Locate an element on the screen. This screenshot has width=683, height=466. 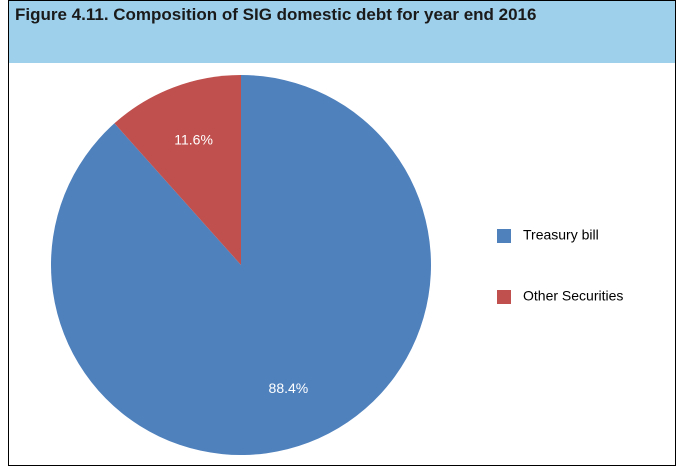
pie-slice is located at coordinates (177, 170).